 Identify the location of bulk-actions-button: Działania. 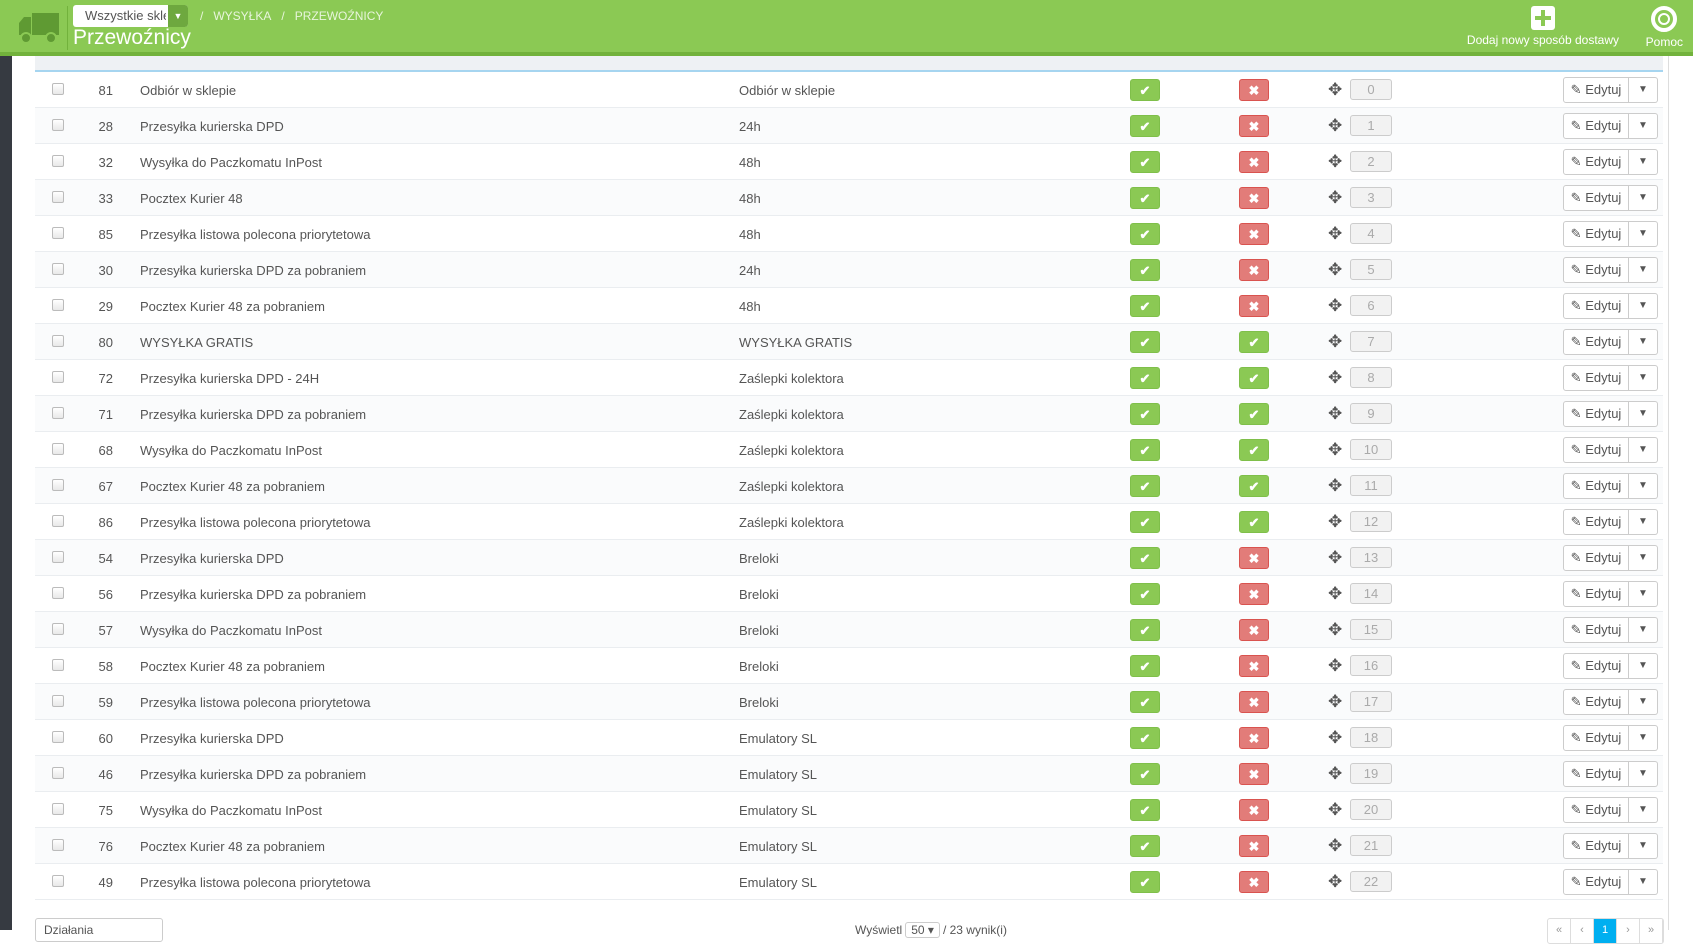
(99, 930).